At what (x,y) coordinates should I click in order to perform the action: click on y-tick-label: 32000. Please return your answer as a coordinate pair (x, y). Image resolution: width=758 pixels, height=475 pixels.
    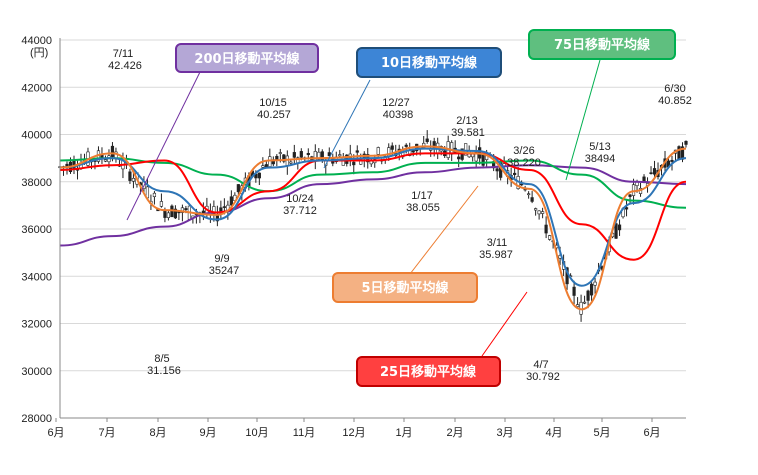
    Looking at the image, I should click on (36, 325).